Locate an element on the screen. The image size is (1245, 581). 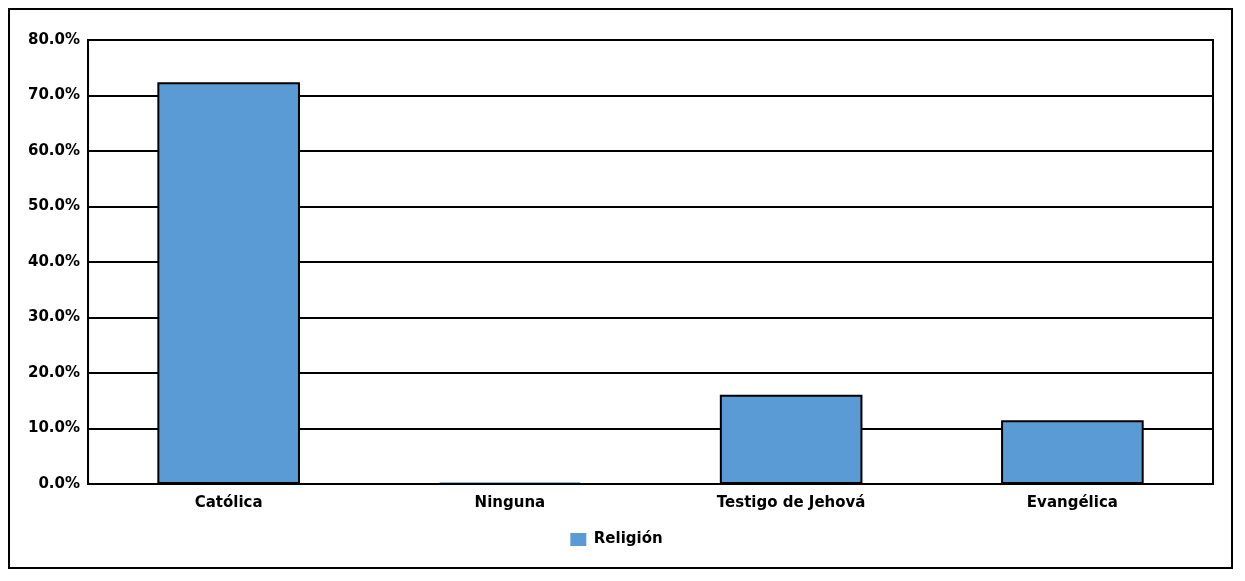
legend-label: Religión is located at coordinates (628, 538).